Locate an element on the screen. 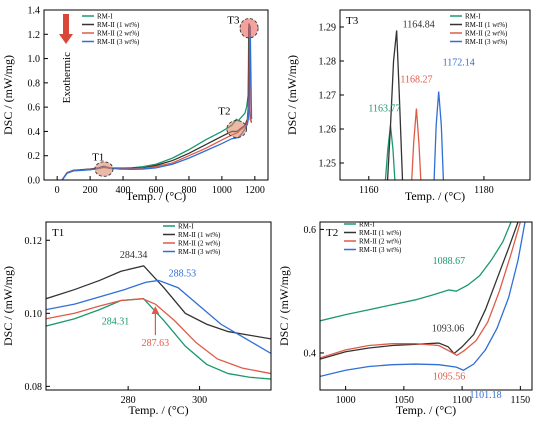  y-tick-label: 0.2 is located at coordinates (34, 156).